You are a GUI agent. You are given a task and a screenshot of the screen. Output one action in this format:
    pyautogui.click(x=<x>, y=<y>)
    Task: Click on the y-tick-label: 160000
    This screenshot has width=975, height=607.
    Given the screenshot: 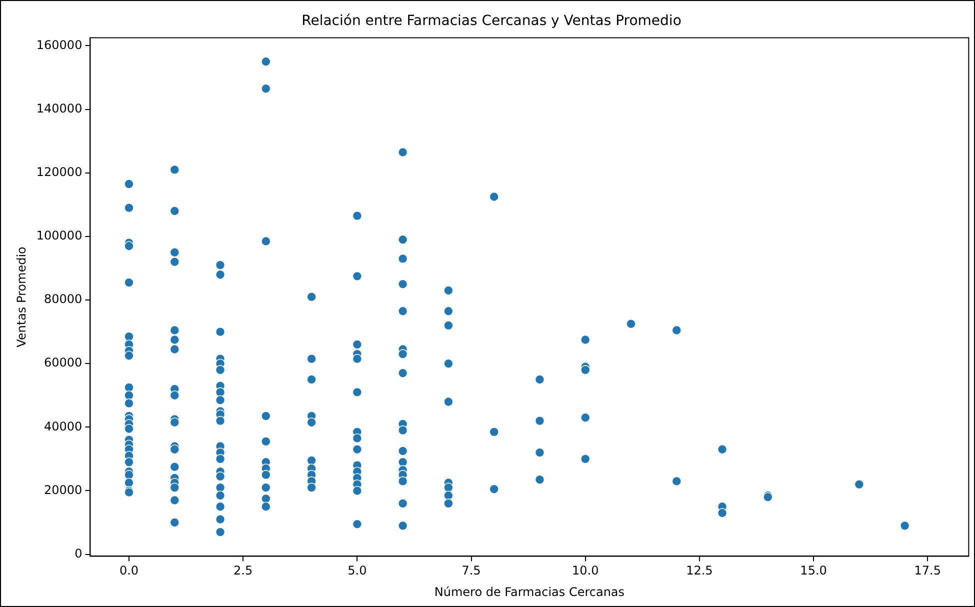 What is the action you would take?
    pyautogui.click(x=59, y=45)
    